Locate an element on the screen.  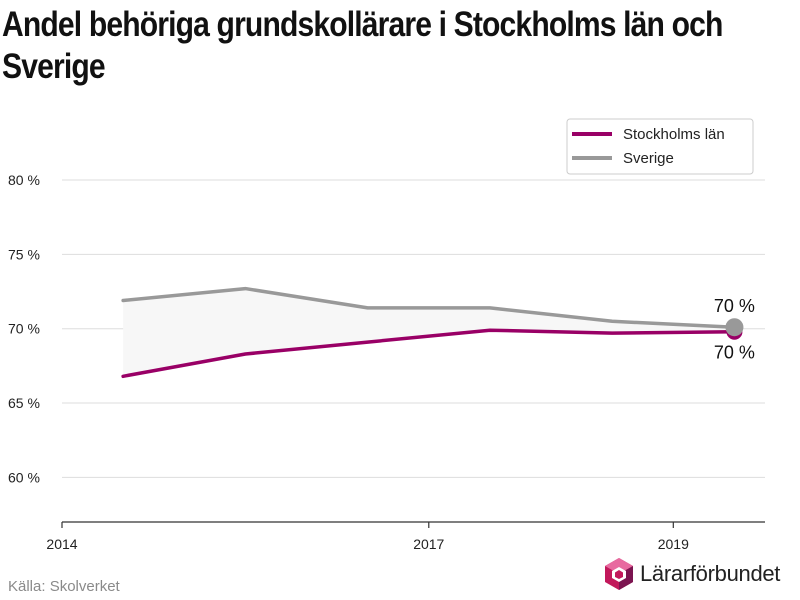
legend-entry: Stockholms län is located at coordinates (674, 134).